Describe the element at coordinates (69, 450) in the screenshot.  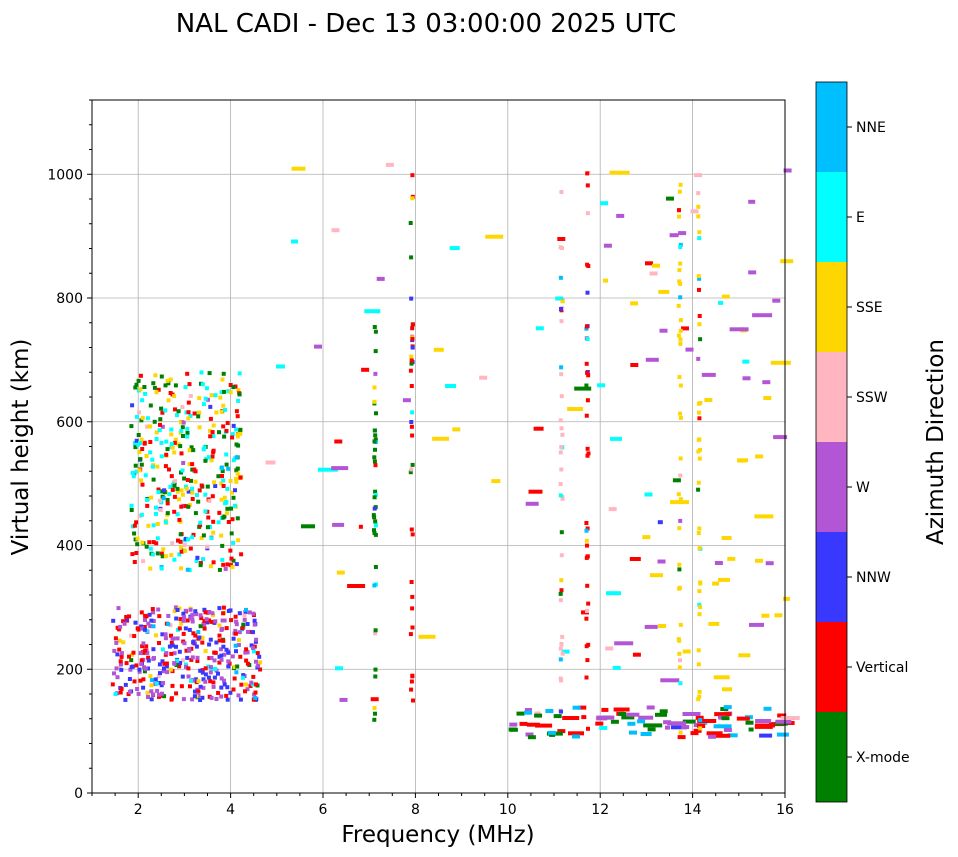
I see `y-axis: 0 200 400 600 800 1000` at that location.